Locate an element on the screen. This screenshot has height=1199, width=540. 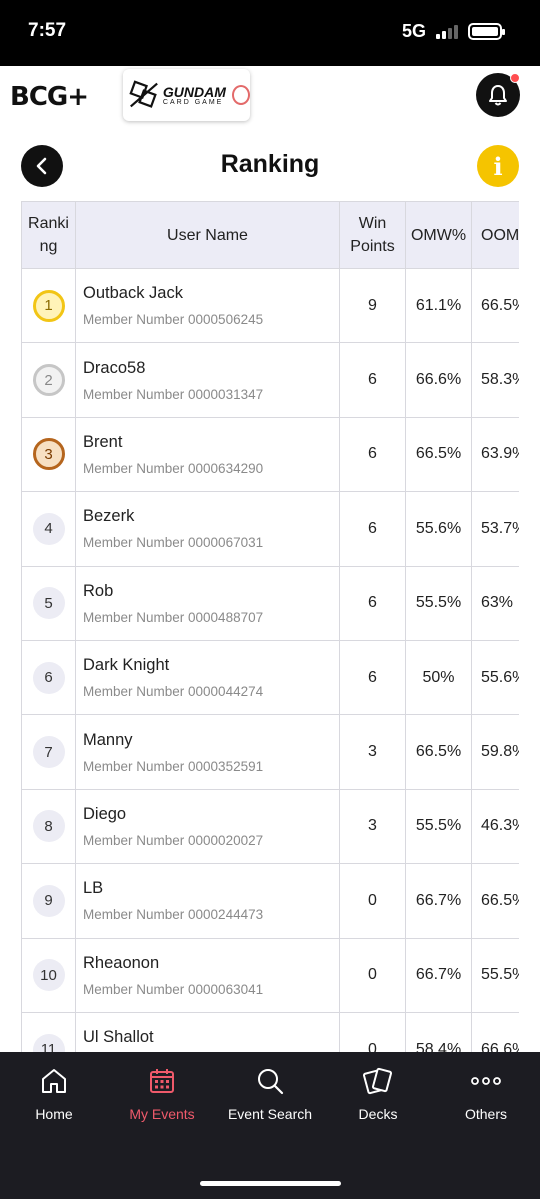
chevron-left-icon is located at coordinates (41, 166).